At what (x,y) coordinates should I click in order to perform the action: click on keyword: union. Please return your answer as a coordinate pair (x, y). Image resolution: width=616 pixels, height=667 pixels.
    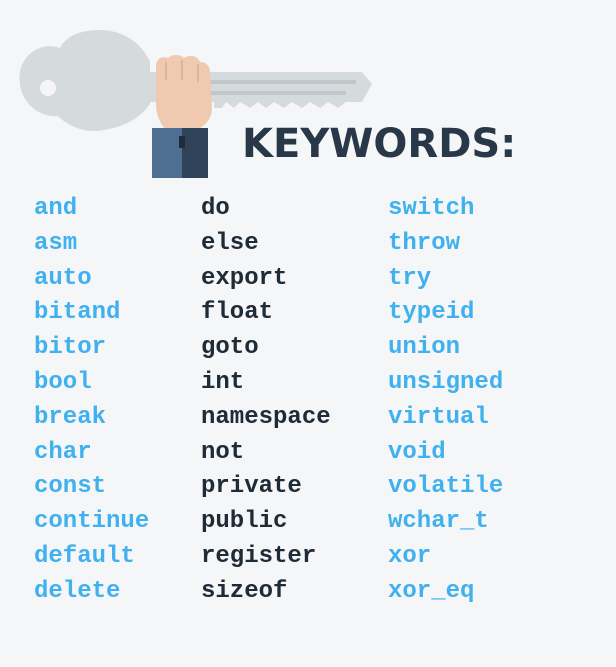
    Looking at the image, I should click on (424, 348).